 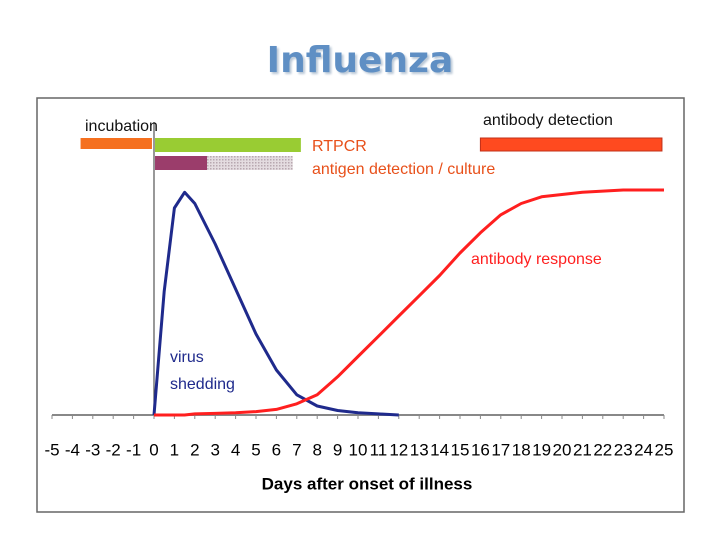 I want to click on x-tick-label: 25, so click(x=664, y=449).